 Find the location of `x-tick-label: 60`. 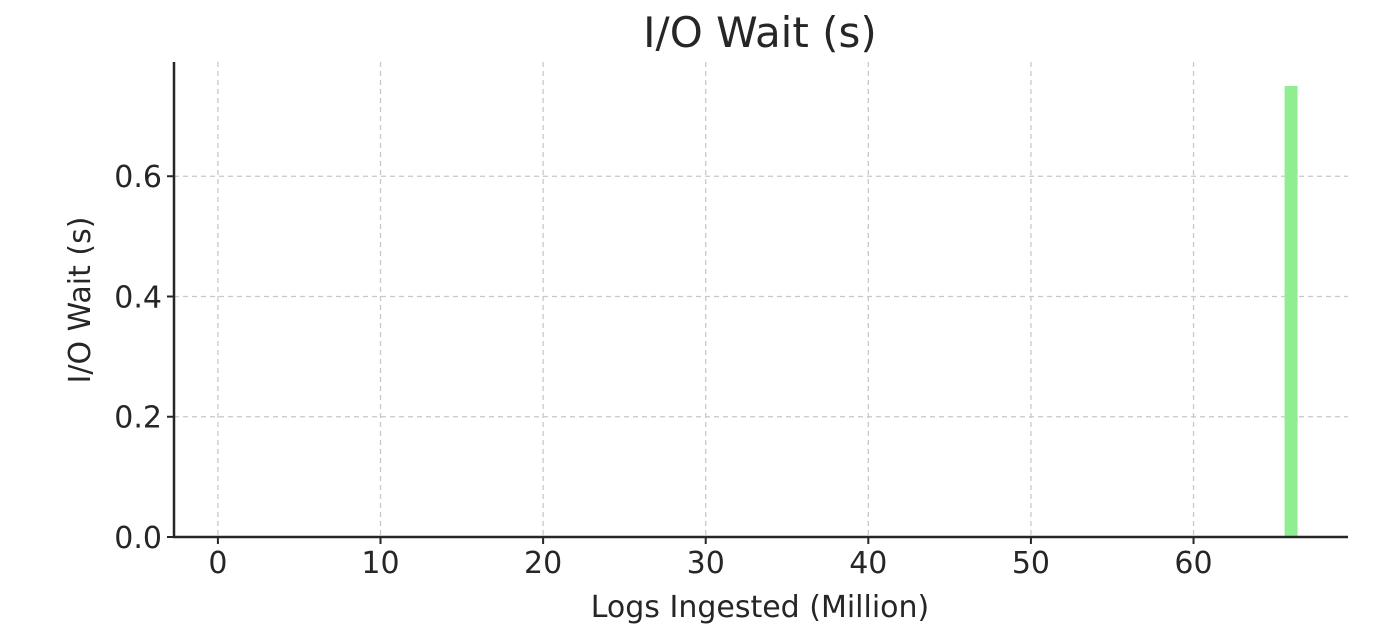

x-tick-label: 60 is located at coordinates (1193, 563).